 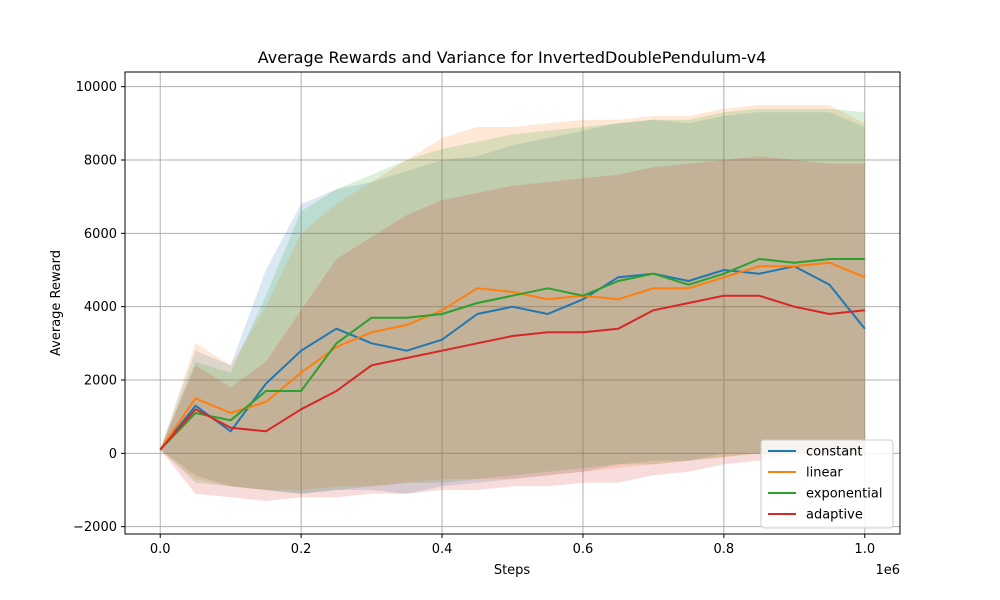 What do you see at coordinates (301, 549) in the screenshot?
I see `x-tick-label: 0.2` at bounding box center [301, 549].